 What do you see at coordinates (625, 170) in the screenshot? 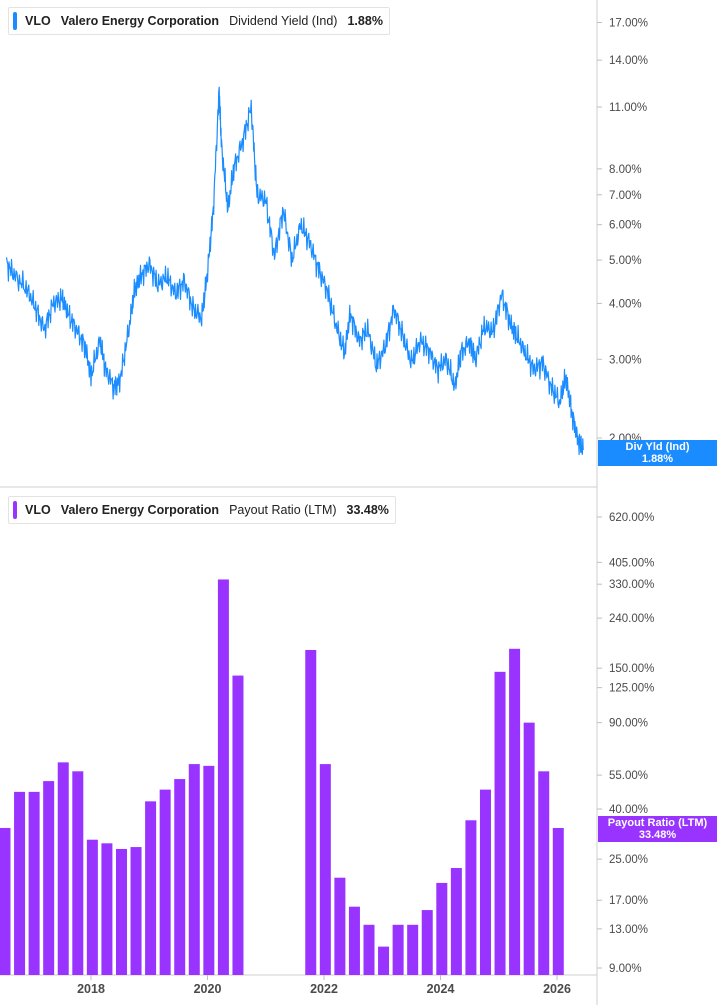
I see `yield-tick-label: 8.00%` at bounding box center [625, 170].